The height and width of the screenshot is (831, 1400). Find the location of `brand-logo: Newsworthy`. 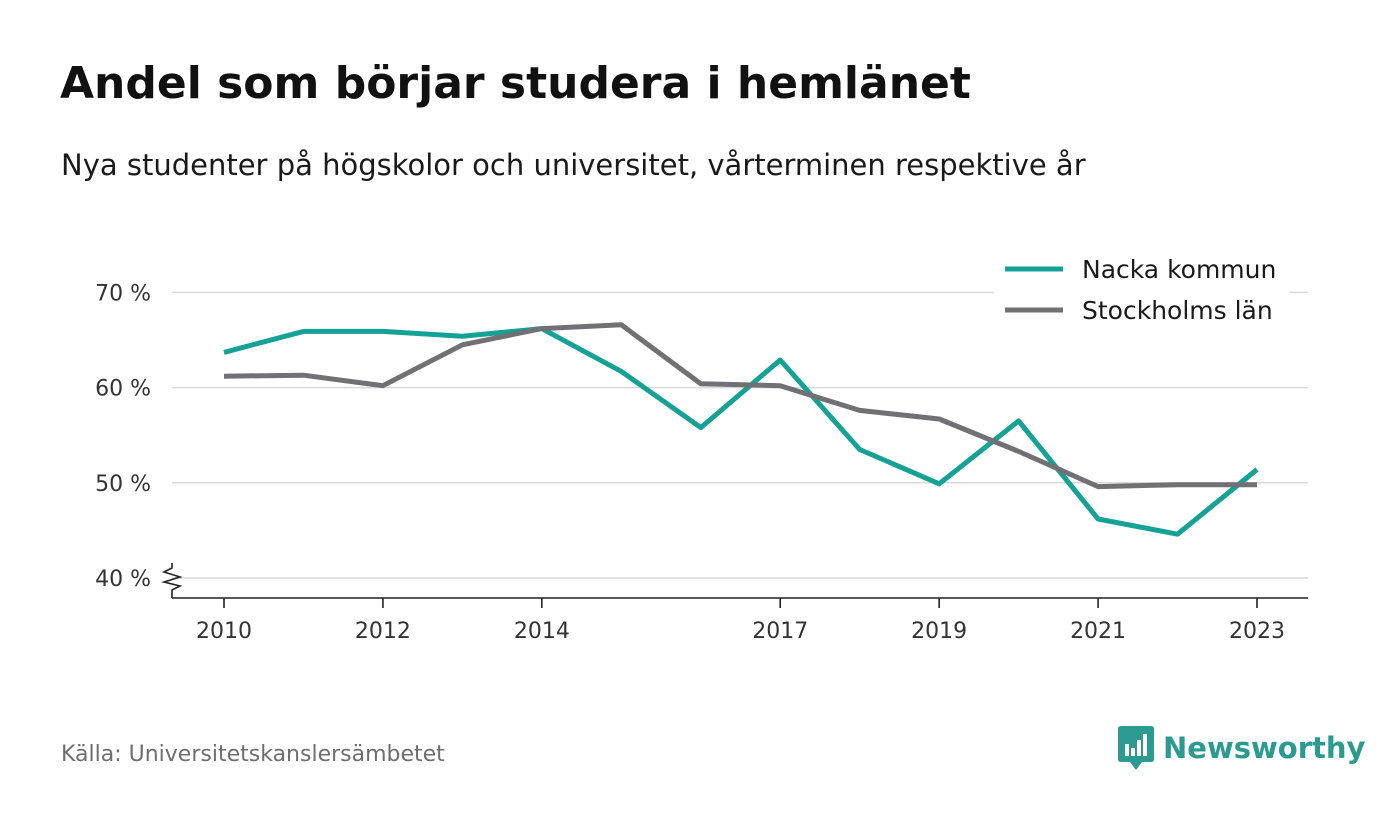

brand-logo: Newsworthy is located at coordinates (1241, 748).